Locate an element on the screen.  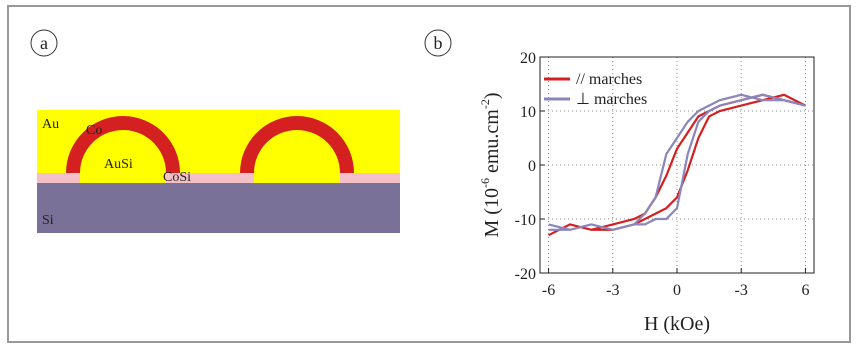
y-axis-label-part: -6 is located at coordinates (485, 183).